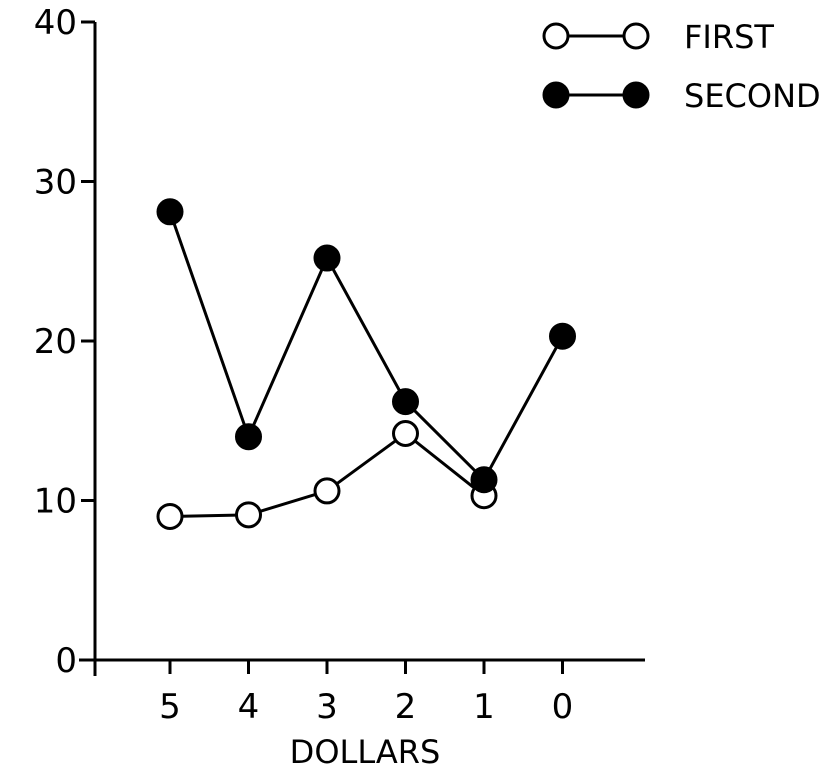 The width and height of the screenshot is (834, 776). I want to click on x-tick-label: 0, so click(563, 707).